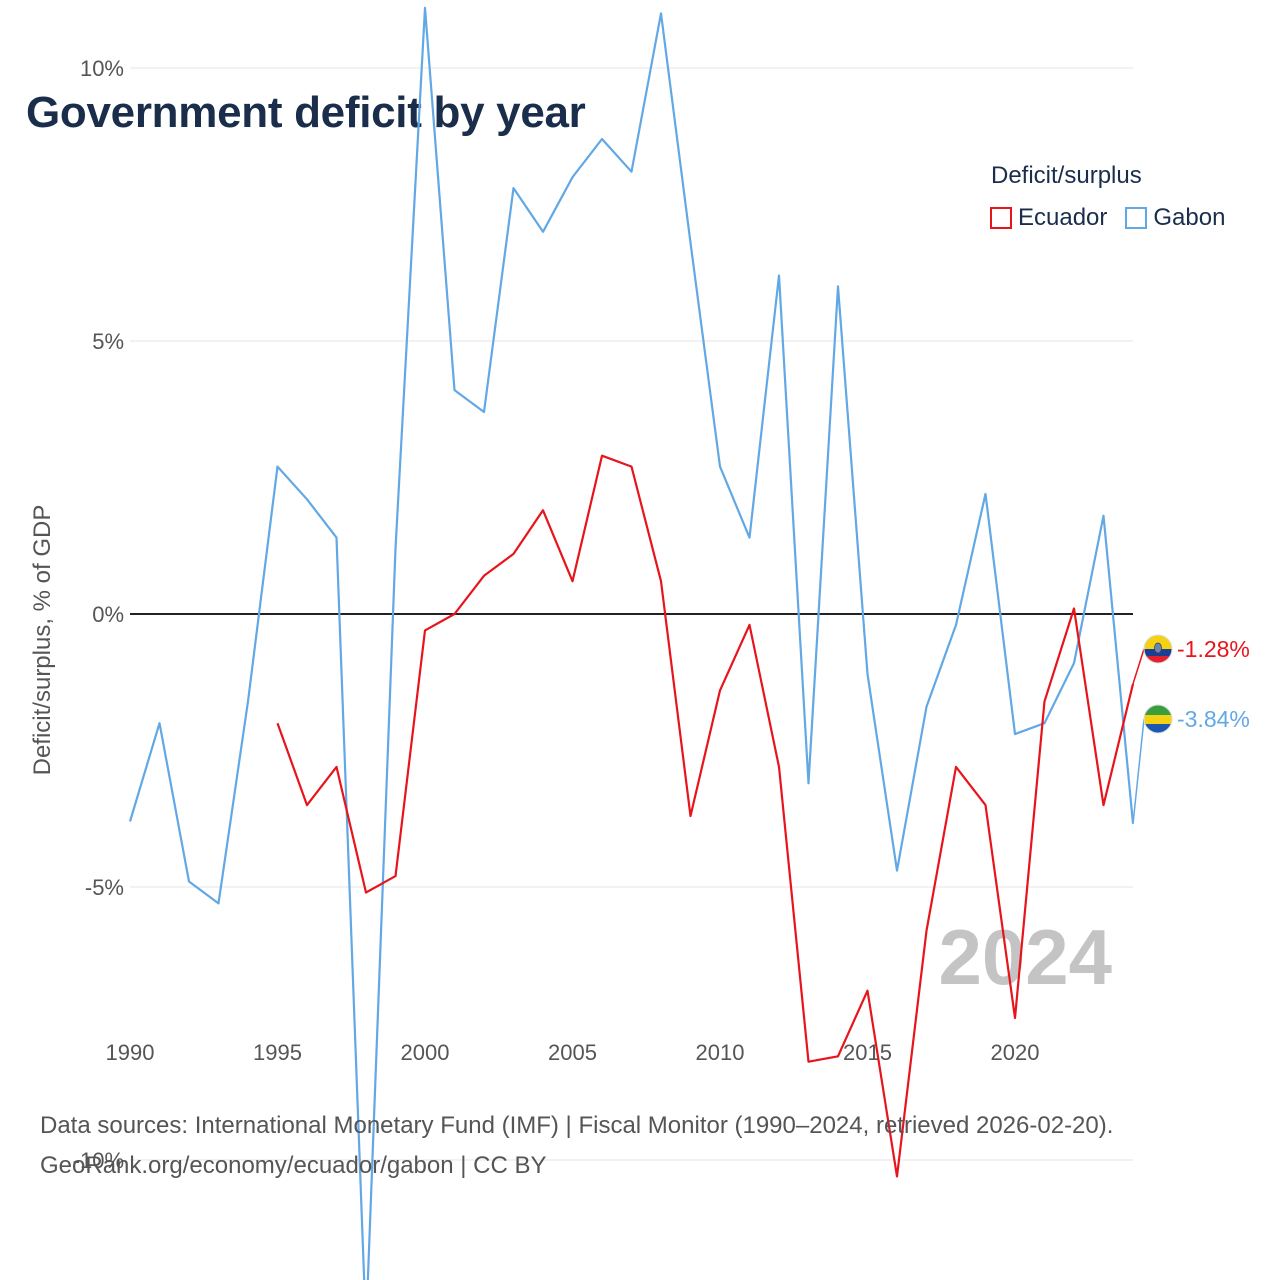 The height and width of the screenshot is (1280, 1280). Describe the element at coordinates (867, 1052) in the screenshot. I see `x-tick-label: 2015` at that location.